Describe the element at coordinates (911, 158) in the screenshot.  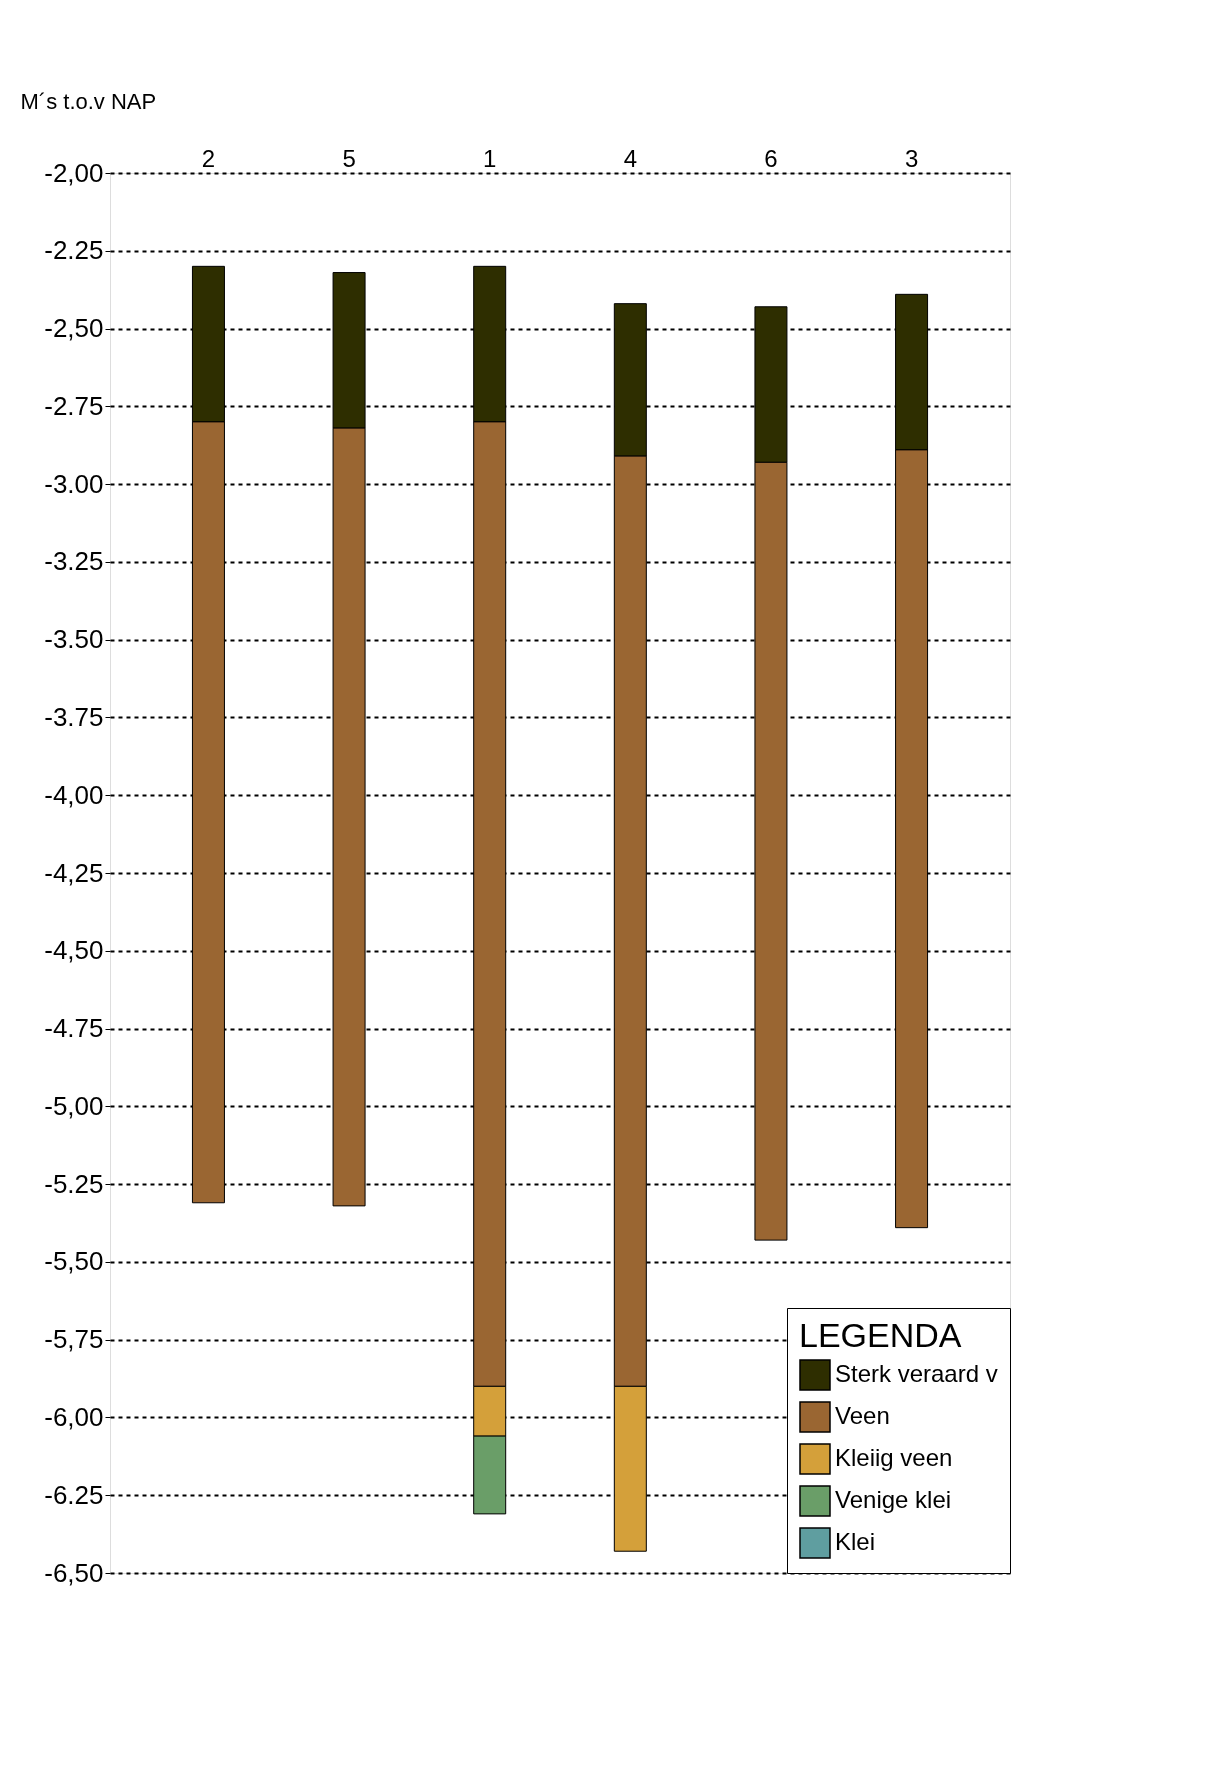
I see `x-tick-label: 3` at that location.